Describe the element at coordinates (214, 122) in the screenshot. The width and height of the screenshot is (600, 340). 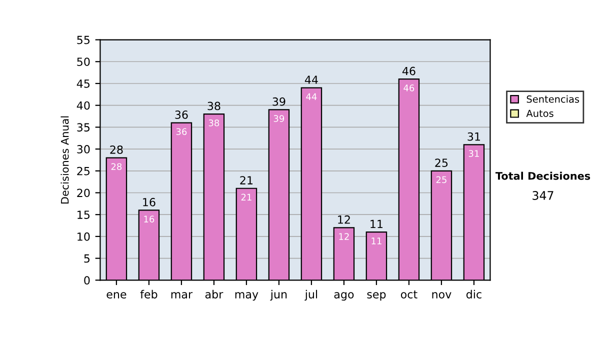
I see `data-label: 38` at that location.